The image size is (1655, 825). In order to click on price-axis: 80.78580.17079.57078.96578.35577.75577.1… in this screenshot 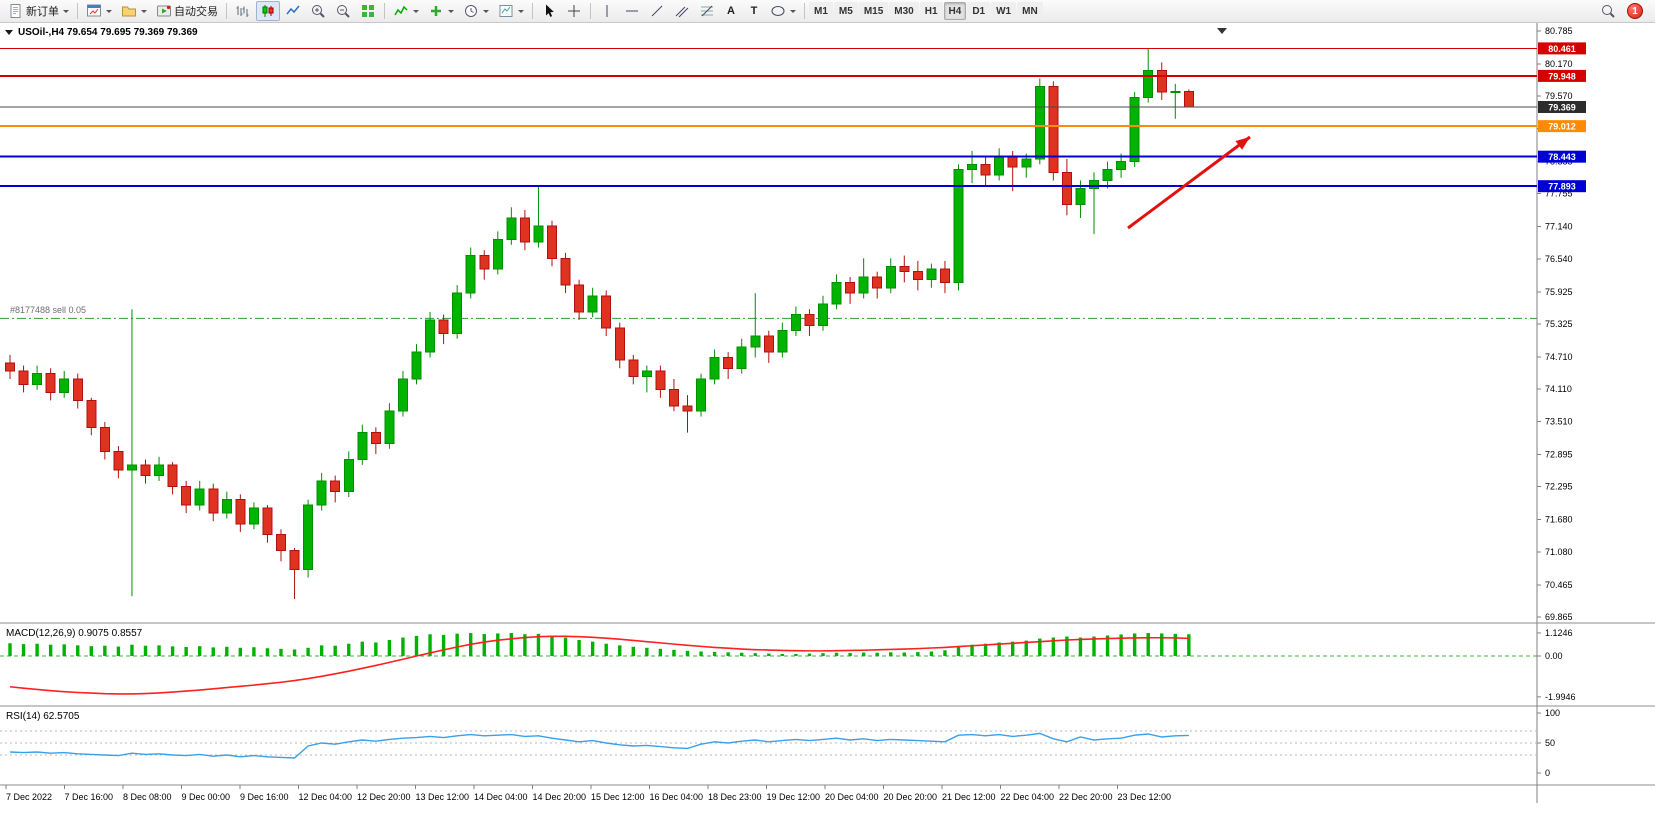, I will do `click(1555, 324)`.